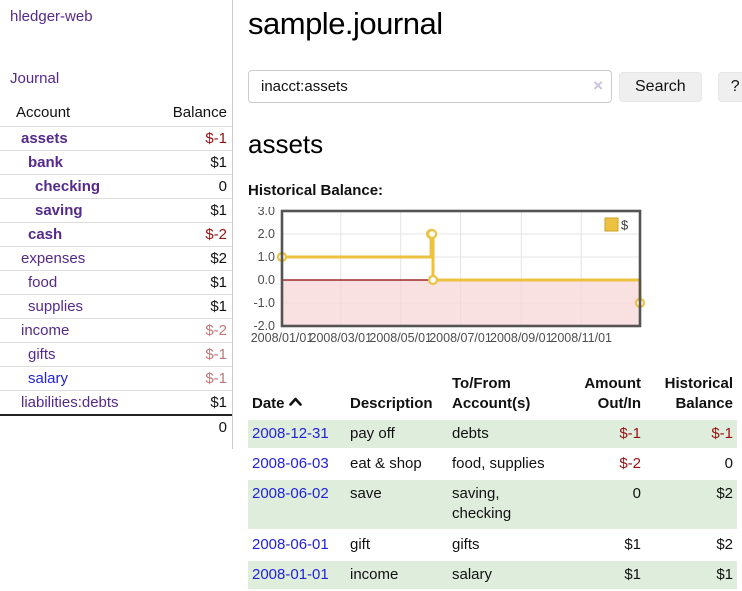 The width and height of the screenshot is (742, 591). I want to click on search-form: × Search ?, so click(495, 86).